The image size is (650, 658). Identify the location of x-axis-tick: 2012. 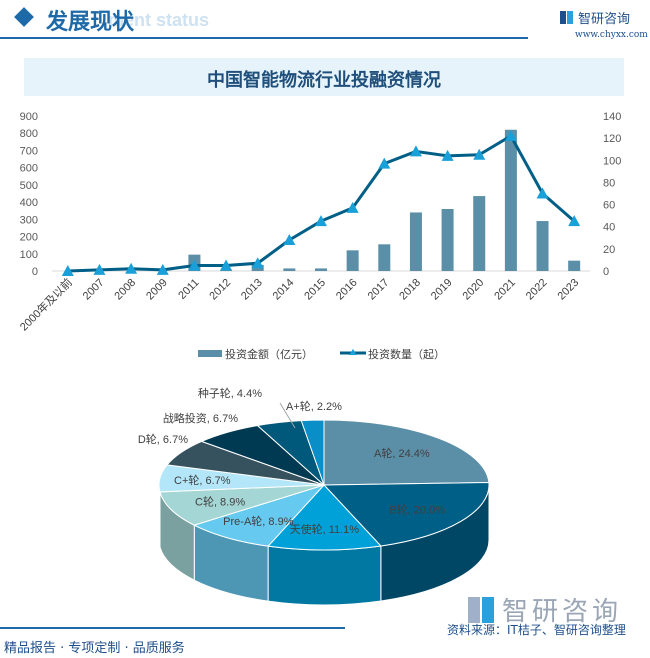
(220, 290).